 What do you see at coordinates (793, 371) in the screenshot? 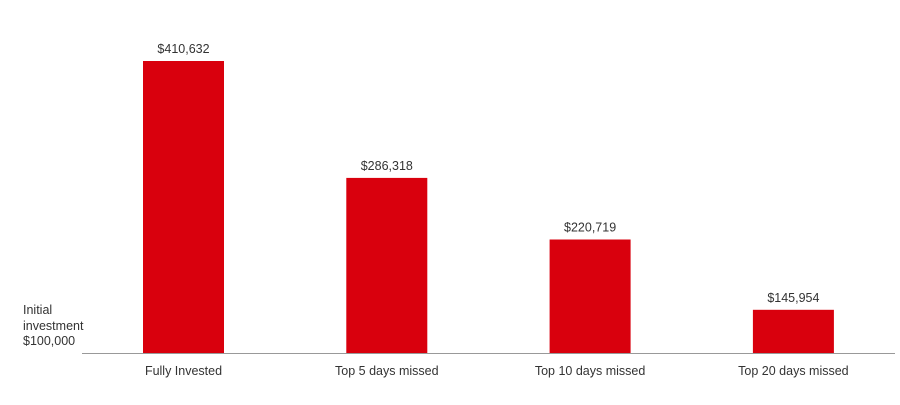
I see `x-tick-label-4: Top 20 days missed` at bounding box center [793, 371].